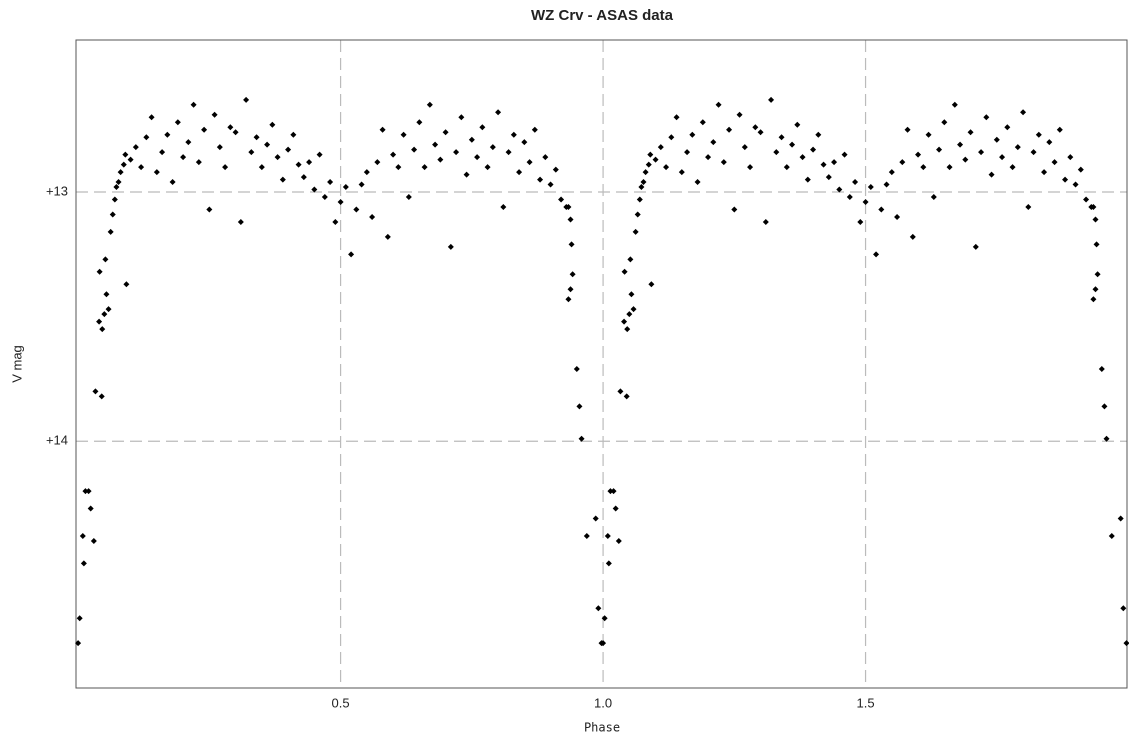 This screenshot has height=738, width=1129. What do you see at coordinates (341, 702) in the screenshot?
I see `x-tick-label: 0.5` at bounding box center [341, 702].